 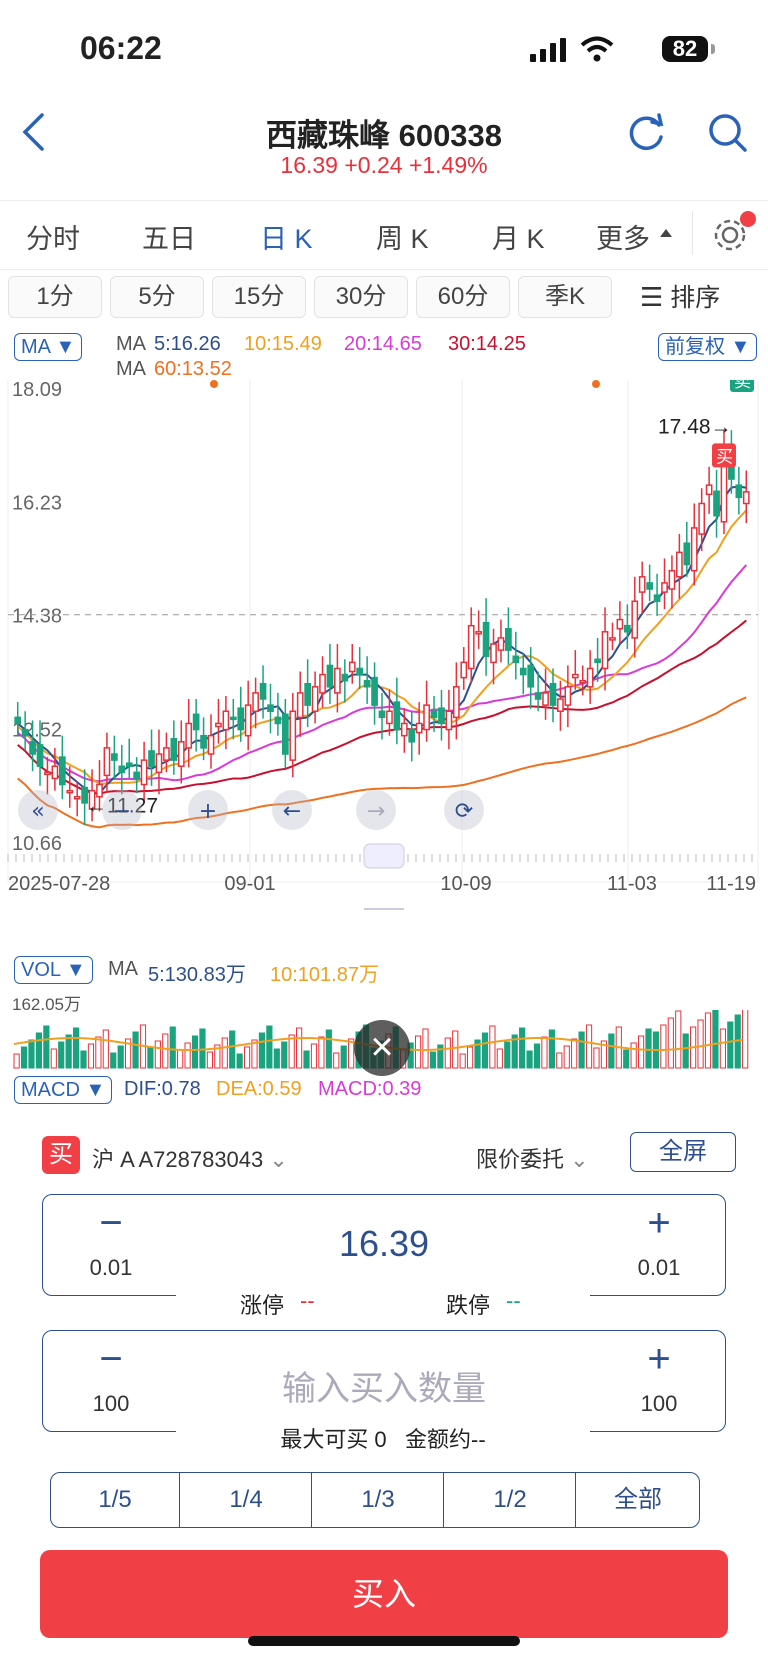 What do you see at coordinates (683, 1152) in the screenshot?
I see `fullscreen-button: 全屏` at bounding box center [683, 1152].